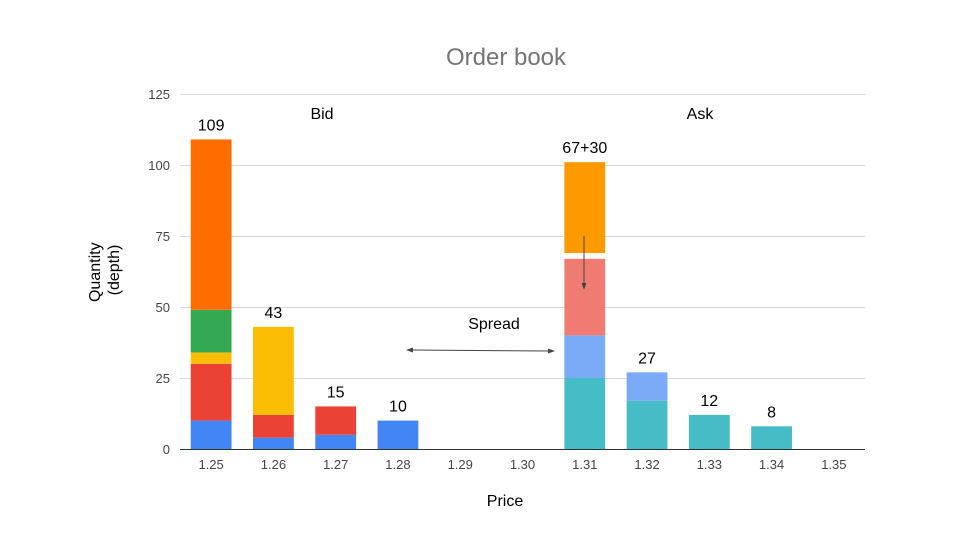 Image resolution: width=960 pixels, height=540 pixels. I want to click on bar-total-label: 27, so click(647, 358).